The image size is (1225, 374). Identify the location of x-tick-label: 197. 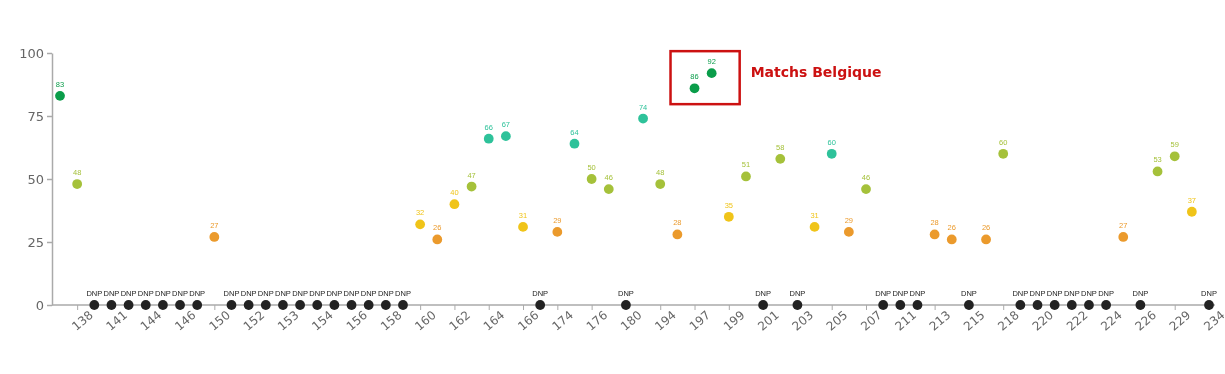
(700, 321).